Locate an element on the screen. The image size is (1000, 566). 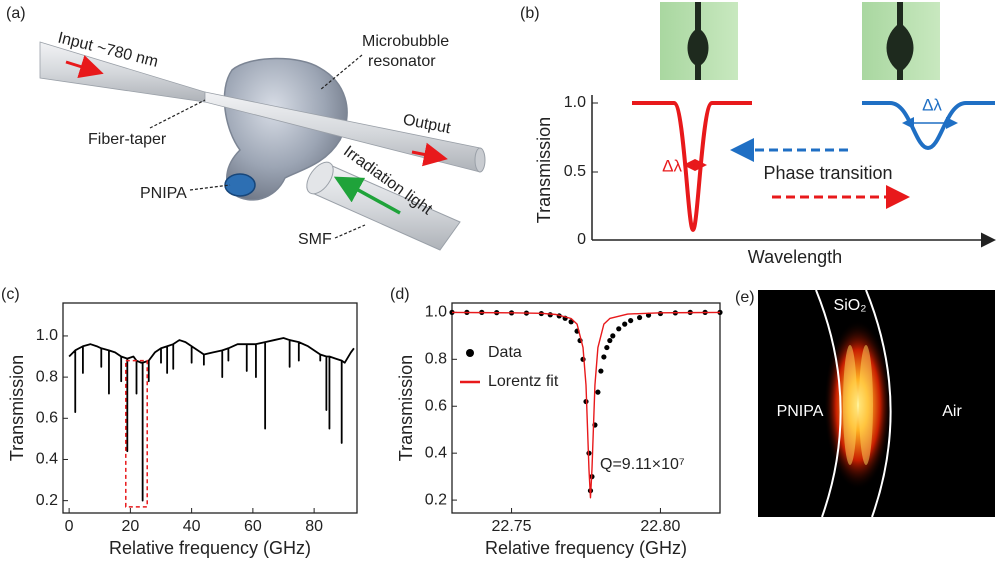
x-tick-label: 20 is located at coordinates (130, 526).